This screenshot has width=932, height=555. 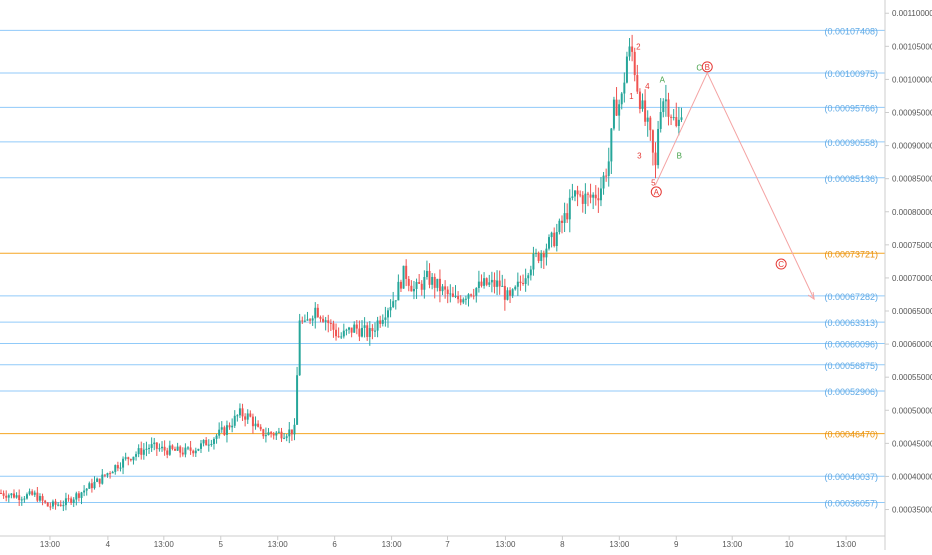 What do you see at coordinates (912, 245) in the screenshot?
I see `y-tick-label: 0.00075000` at bounding box center [912, 245].